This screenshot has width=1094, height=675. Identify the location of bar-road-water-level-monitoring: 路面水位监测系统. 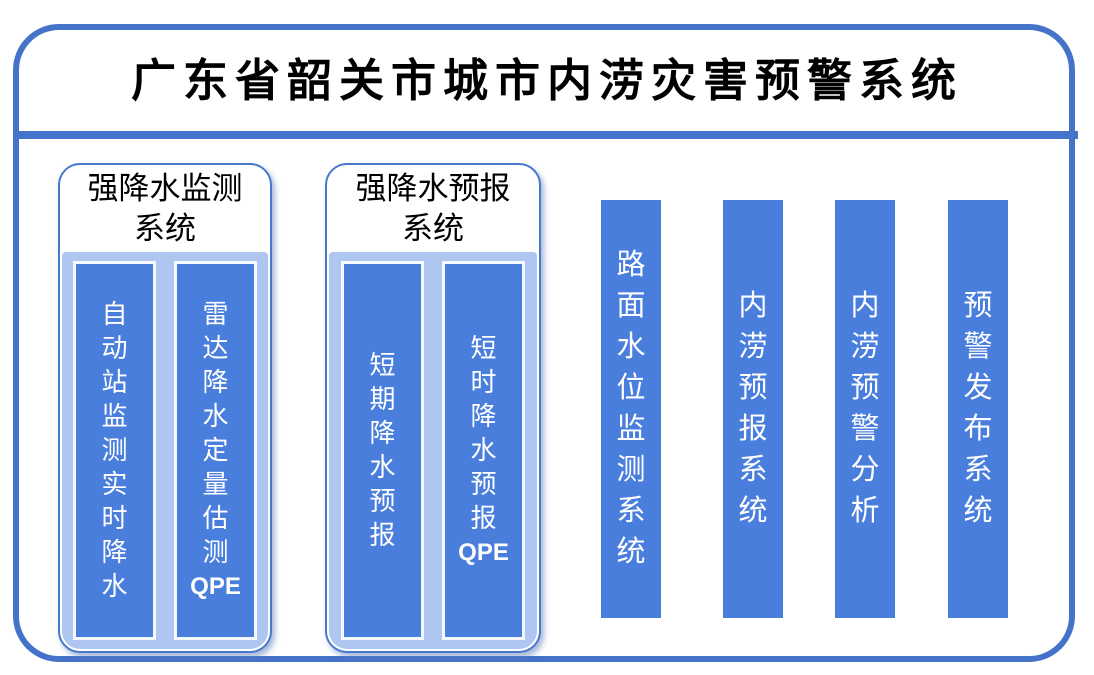
(631, 409).